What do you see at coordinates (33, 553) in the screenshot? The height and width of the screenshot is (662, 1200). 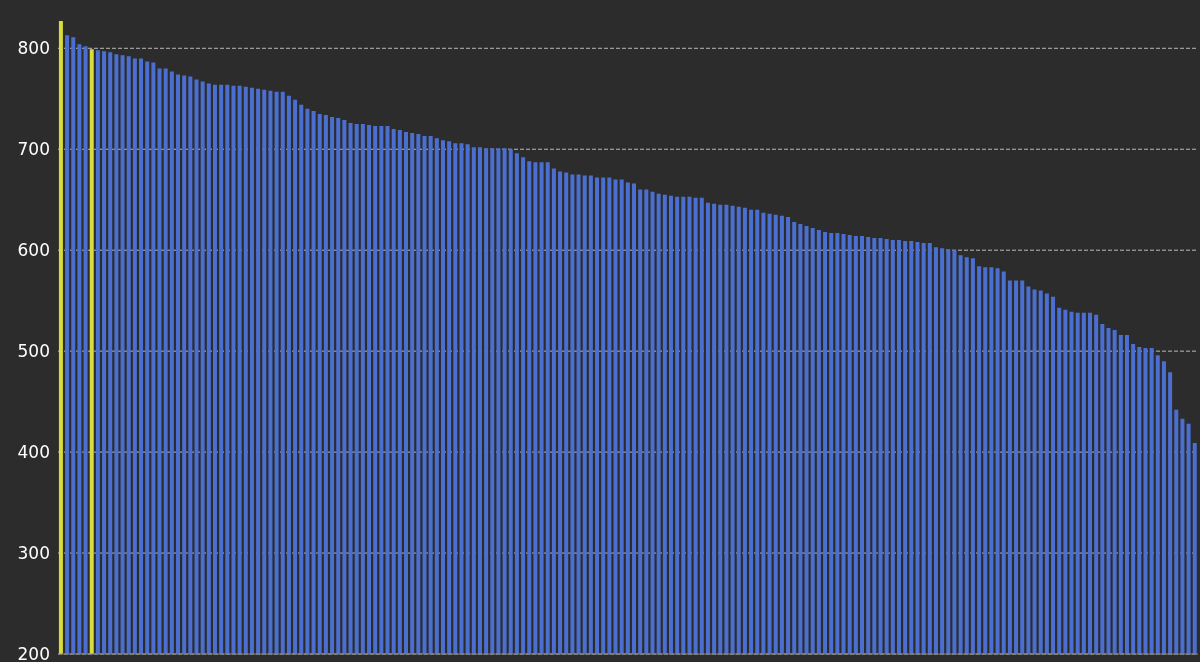 I see `y-tick-label: 300` at bounding box center [33, 553].